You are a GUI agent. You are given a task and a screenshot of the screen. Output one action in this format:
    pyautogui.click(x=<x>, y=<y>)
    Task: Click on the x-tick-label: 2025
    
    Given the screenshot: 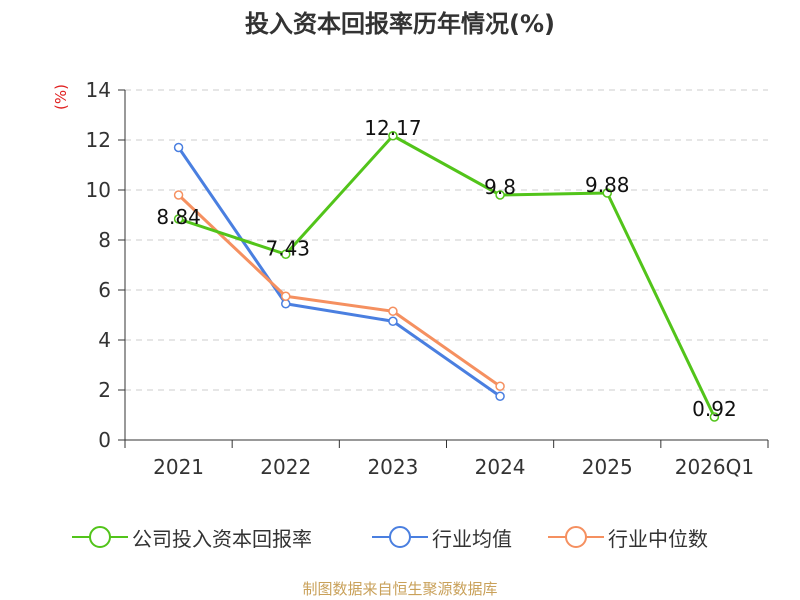 What is the action you would take?
    pyautogui.click(x=607, y=467)
    